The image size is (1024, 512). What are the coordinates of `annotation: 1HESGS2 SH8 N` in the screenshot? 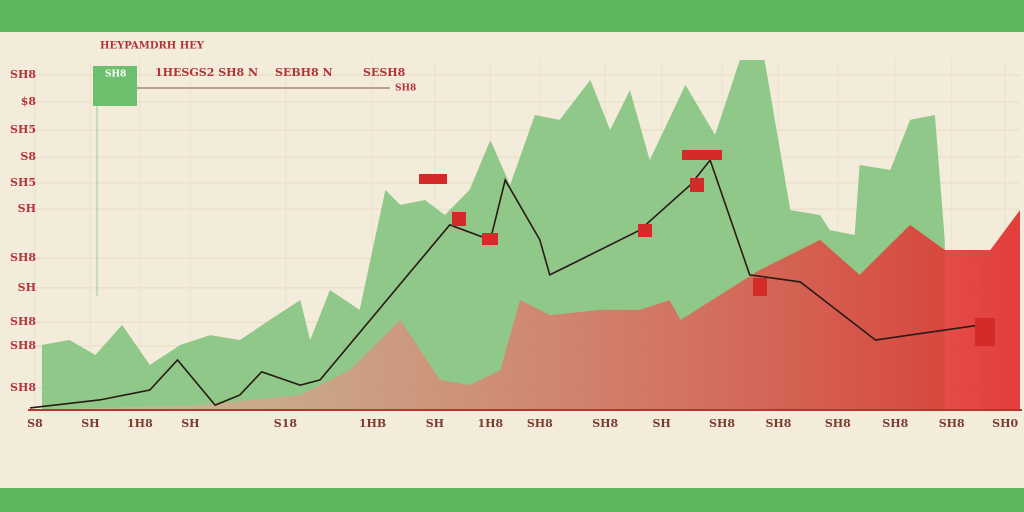 It's located at (206, 72).